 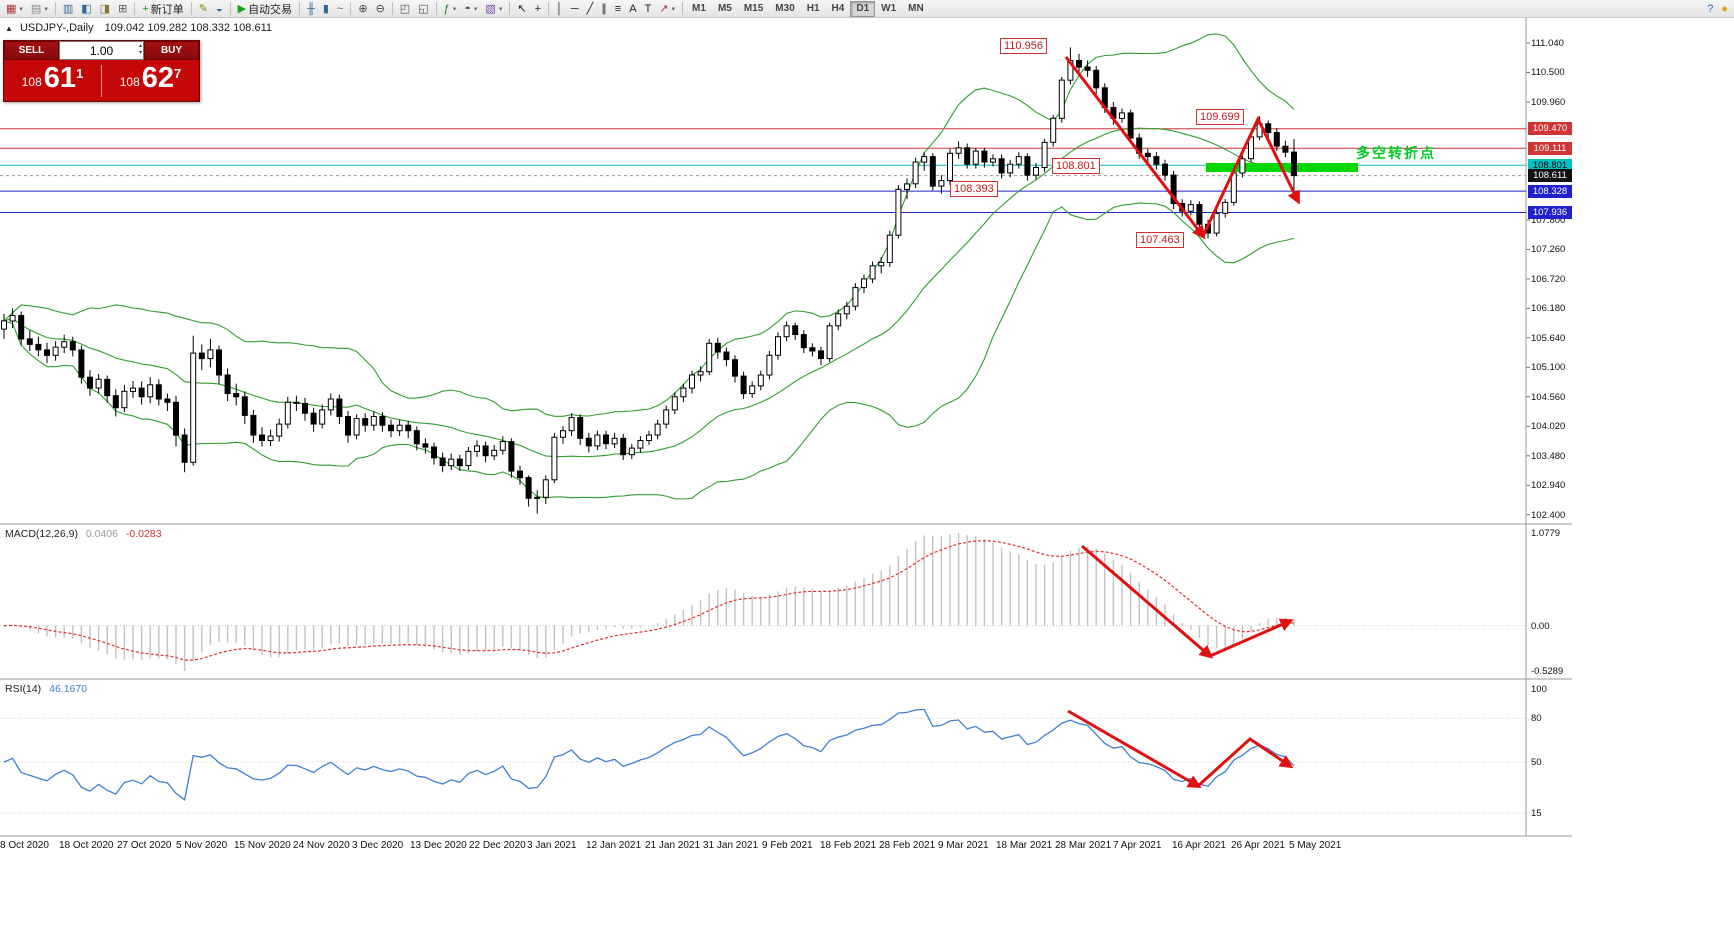 I want to click on profiles-icon: ▤ ▾, so click(x=39, y=9).